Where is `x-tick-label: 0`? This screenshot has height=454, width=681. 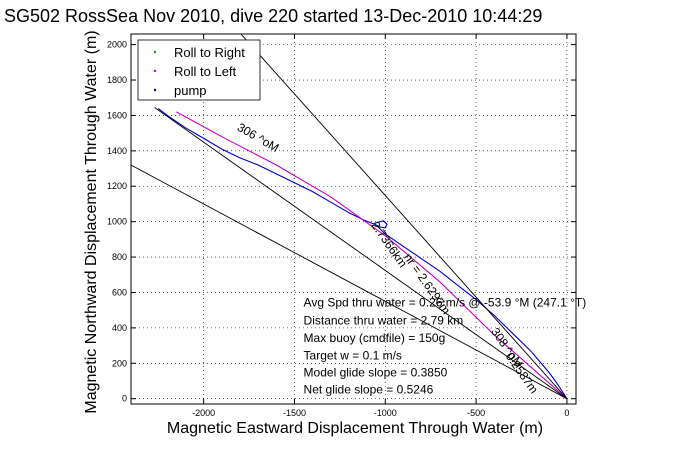
x-tick-label: 0 is located at coordinates (566, 413).